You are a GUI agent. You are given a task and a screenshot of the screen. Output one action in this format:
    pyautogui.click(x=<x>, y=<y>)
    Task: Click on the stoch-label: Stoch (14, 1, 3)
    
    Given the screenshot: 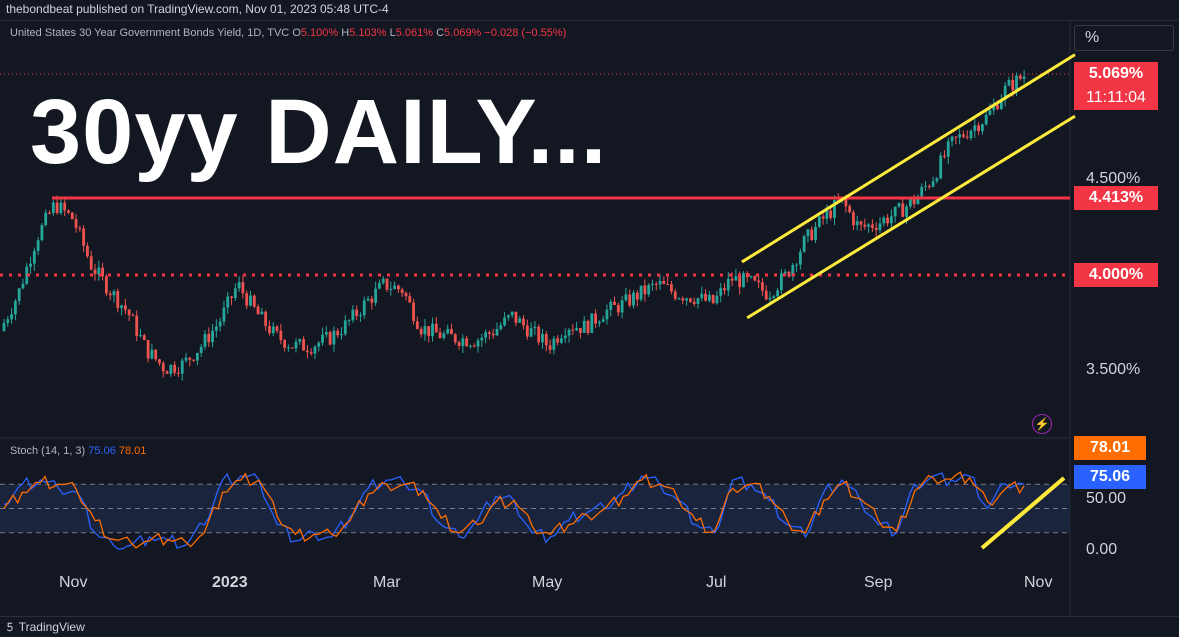 What is the action you would take?
    pyautogui.click(x=48, y=451)
    